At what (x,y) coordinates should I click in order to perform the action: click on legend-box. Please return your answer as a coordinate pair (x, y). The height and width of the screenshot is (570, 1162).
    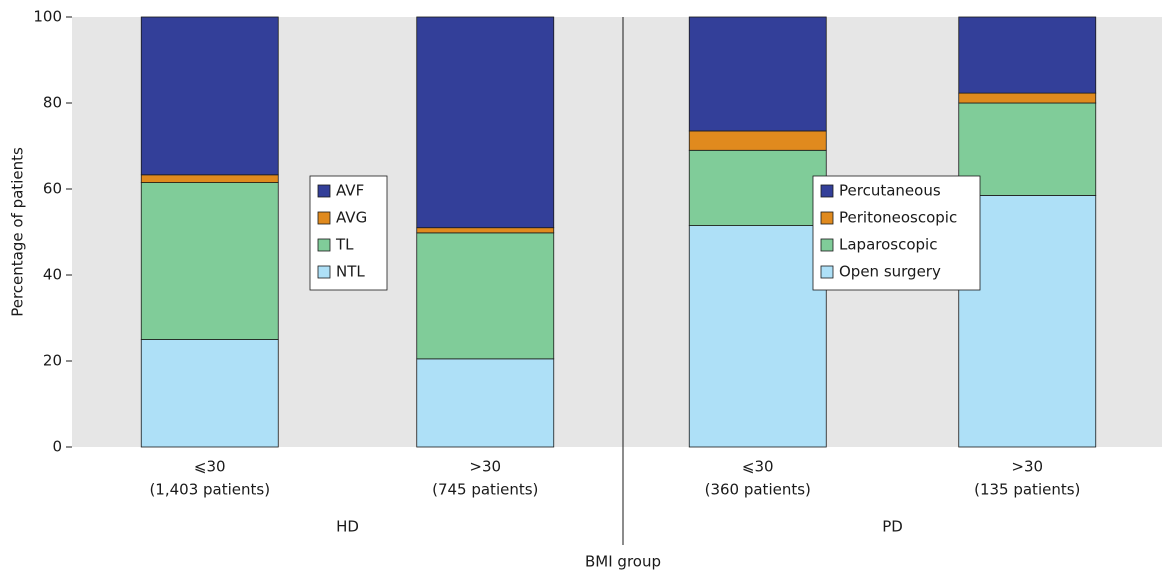
    Looking at the image, I should click on (896, 233).